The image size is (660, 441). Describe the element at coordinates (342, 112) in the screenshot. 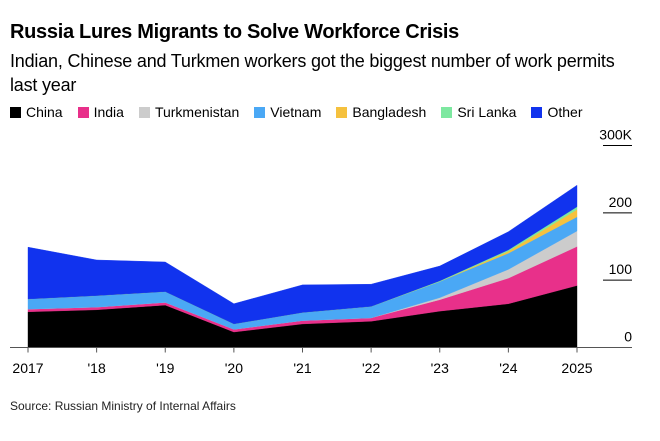

I see `legend-swatch-bangladesh` at that location.